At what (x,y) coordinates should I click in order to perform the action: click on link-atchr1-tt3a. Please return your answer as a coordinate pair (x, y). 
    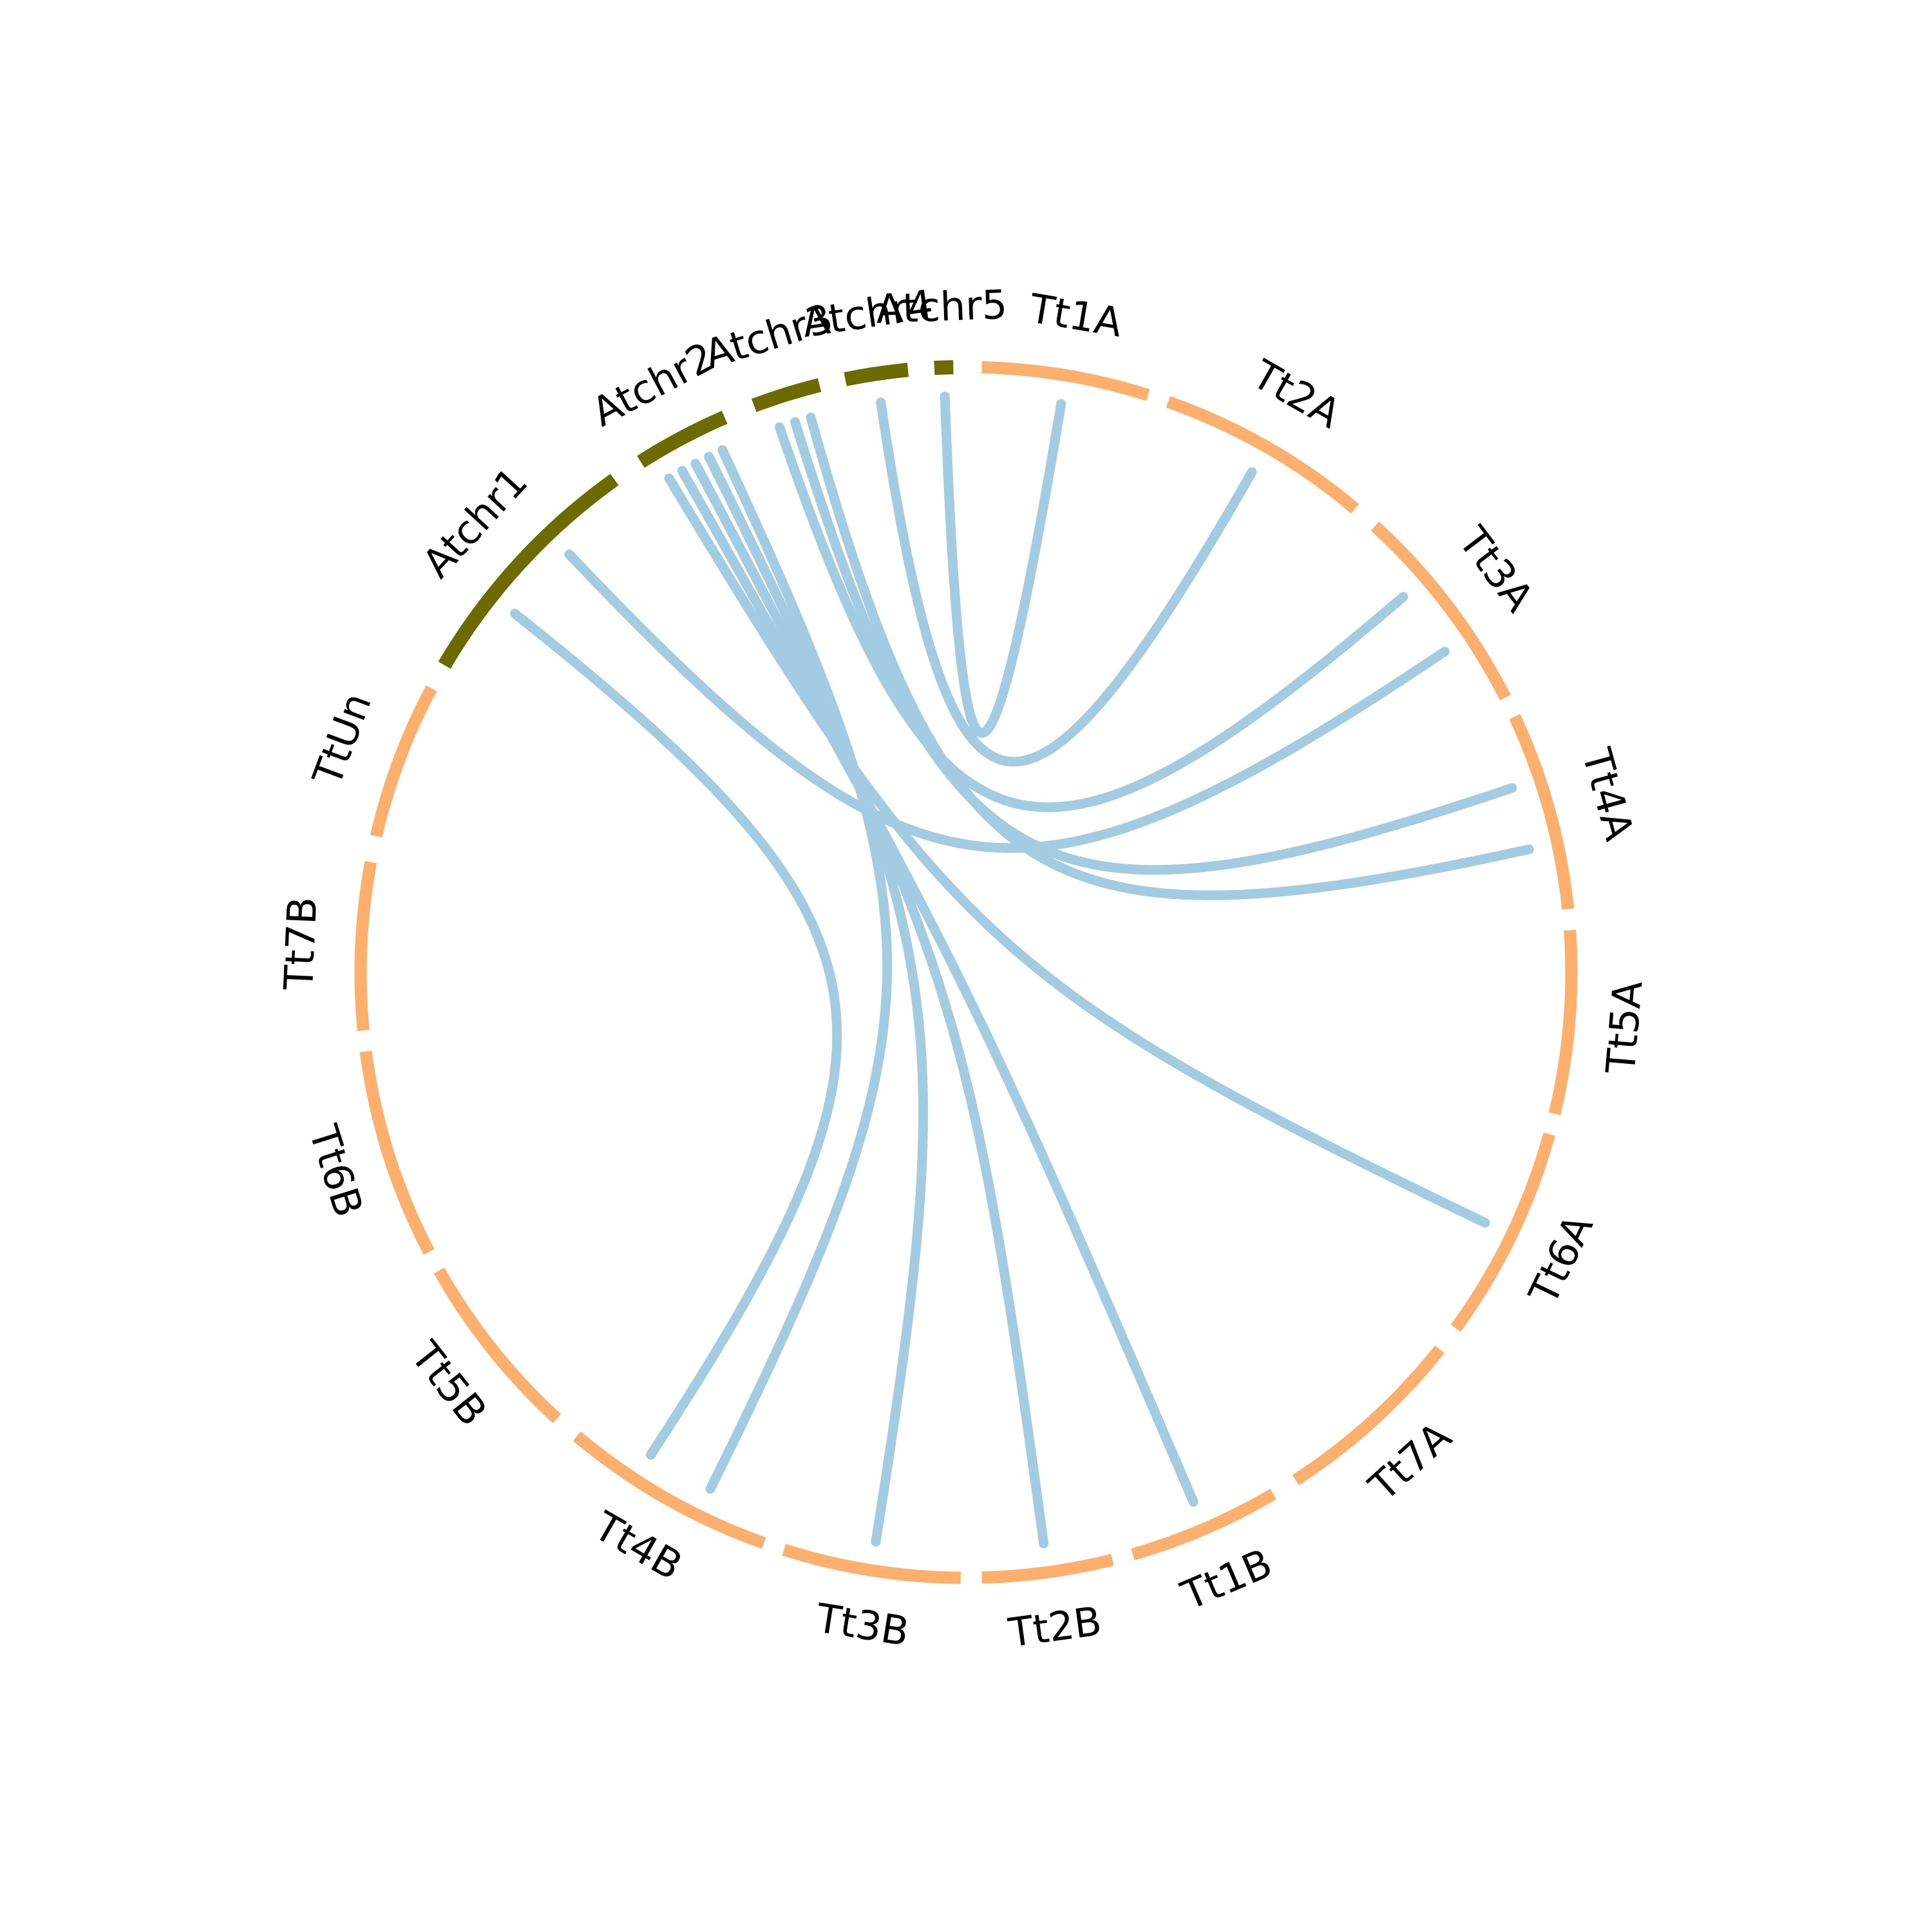
    Looking at the image, I should click on (1007, 701).